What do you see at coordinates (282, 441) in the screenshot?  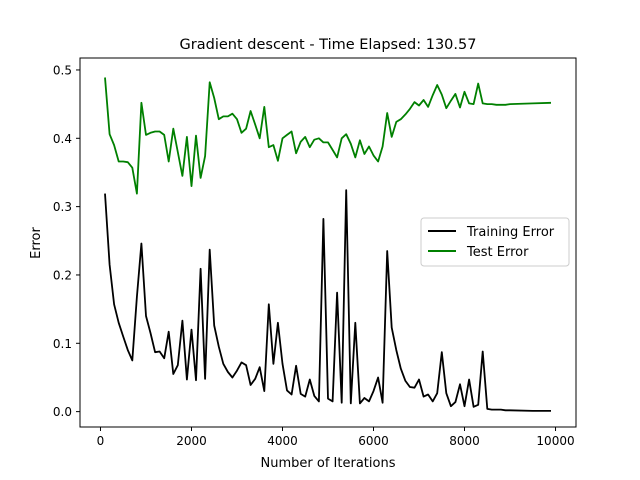 I see `x-tick-label: 4000` at bounding box center [282, 441].